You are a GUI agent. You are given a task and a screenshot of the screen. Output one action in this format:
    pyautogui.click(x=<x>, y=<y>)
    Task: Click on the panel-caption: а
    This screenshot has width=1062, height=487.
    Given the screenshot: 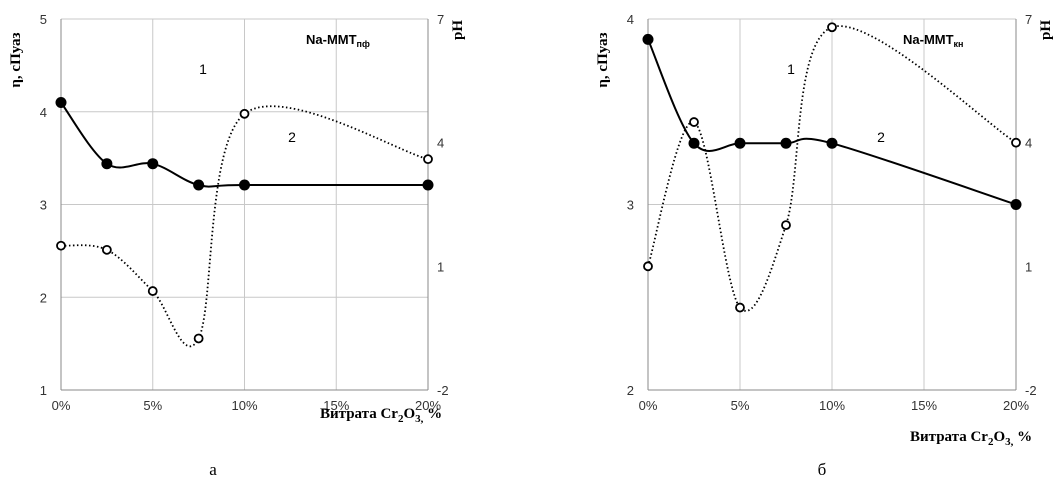 What is the action you would take?
    pyautogui.click(x=213, y=469)
    